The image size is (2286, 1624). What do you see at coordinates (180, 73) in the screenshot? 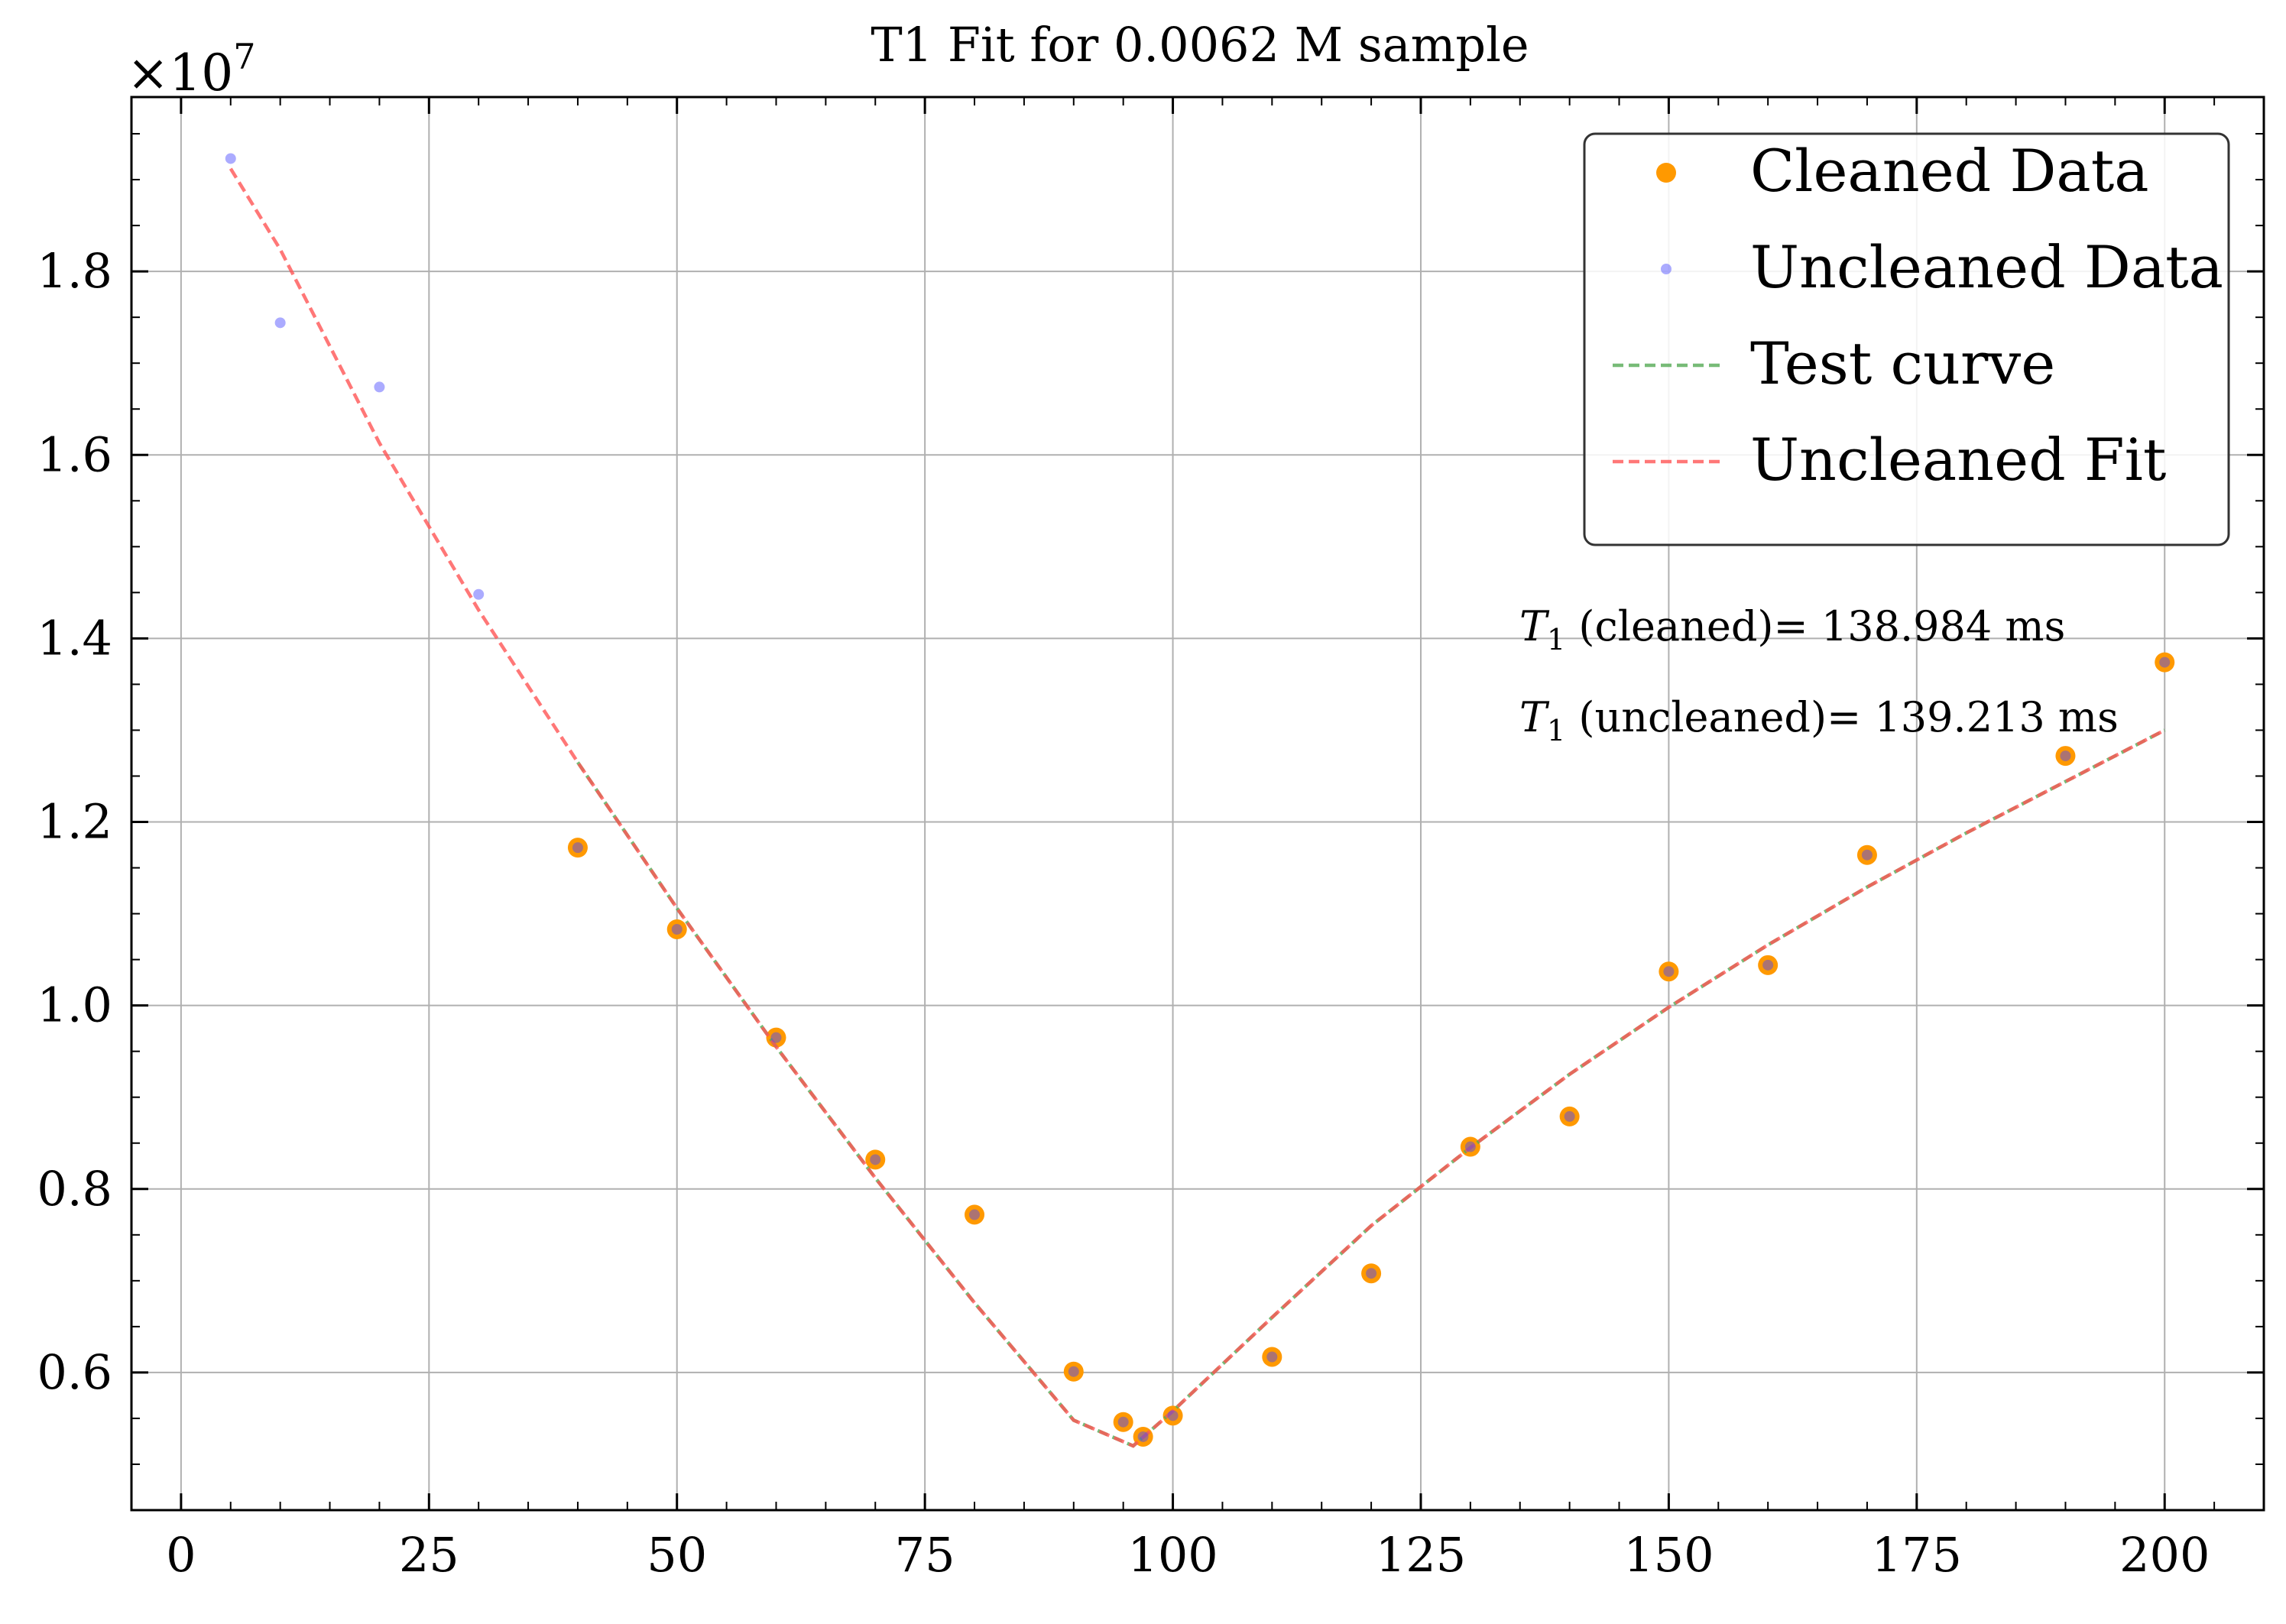
I see `y-offset-base: ×10` at bounding box center [180, 73].